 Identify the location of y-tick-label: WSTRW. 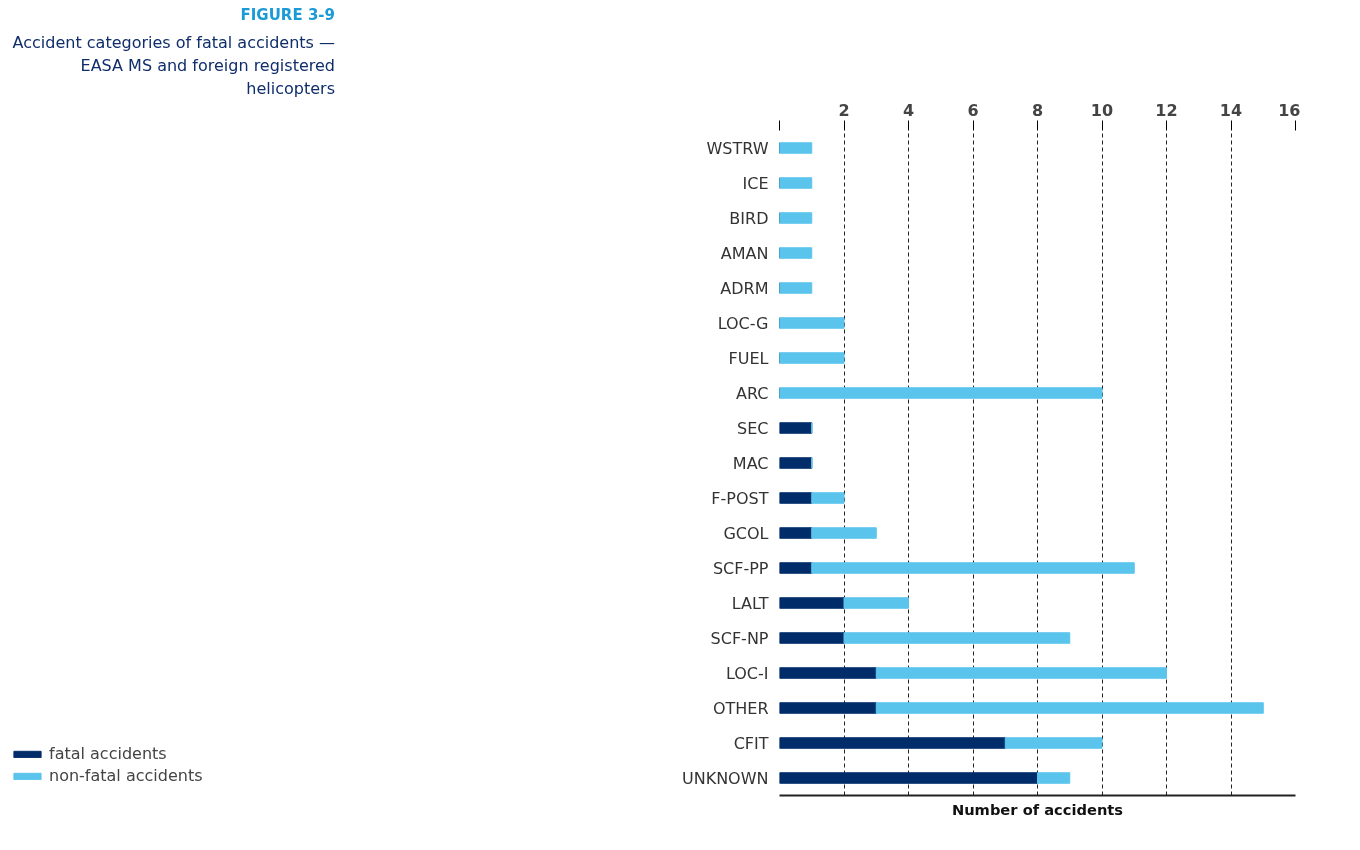
(737, 148).